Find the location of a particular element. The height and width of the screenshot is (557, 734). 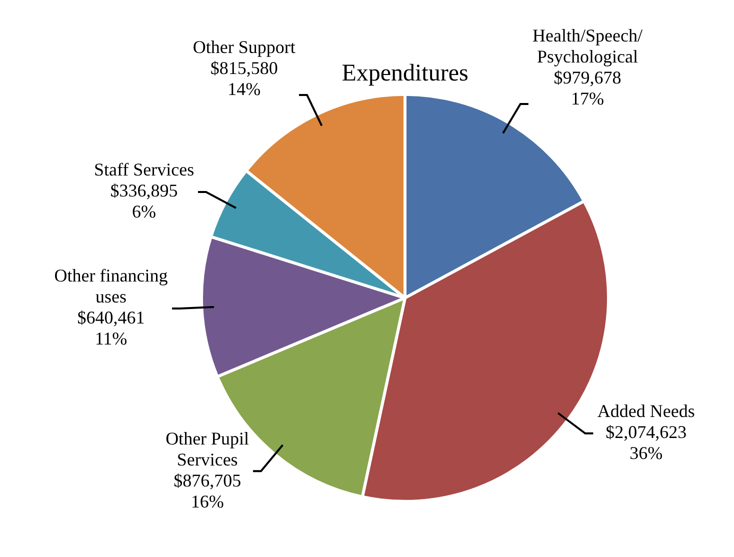

text: Expenditures is located at coordinates (405, 73).